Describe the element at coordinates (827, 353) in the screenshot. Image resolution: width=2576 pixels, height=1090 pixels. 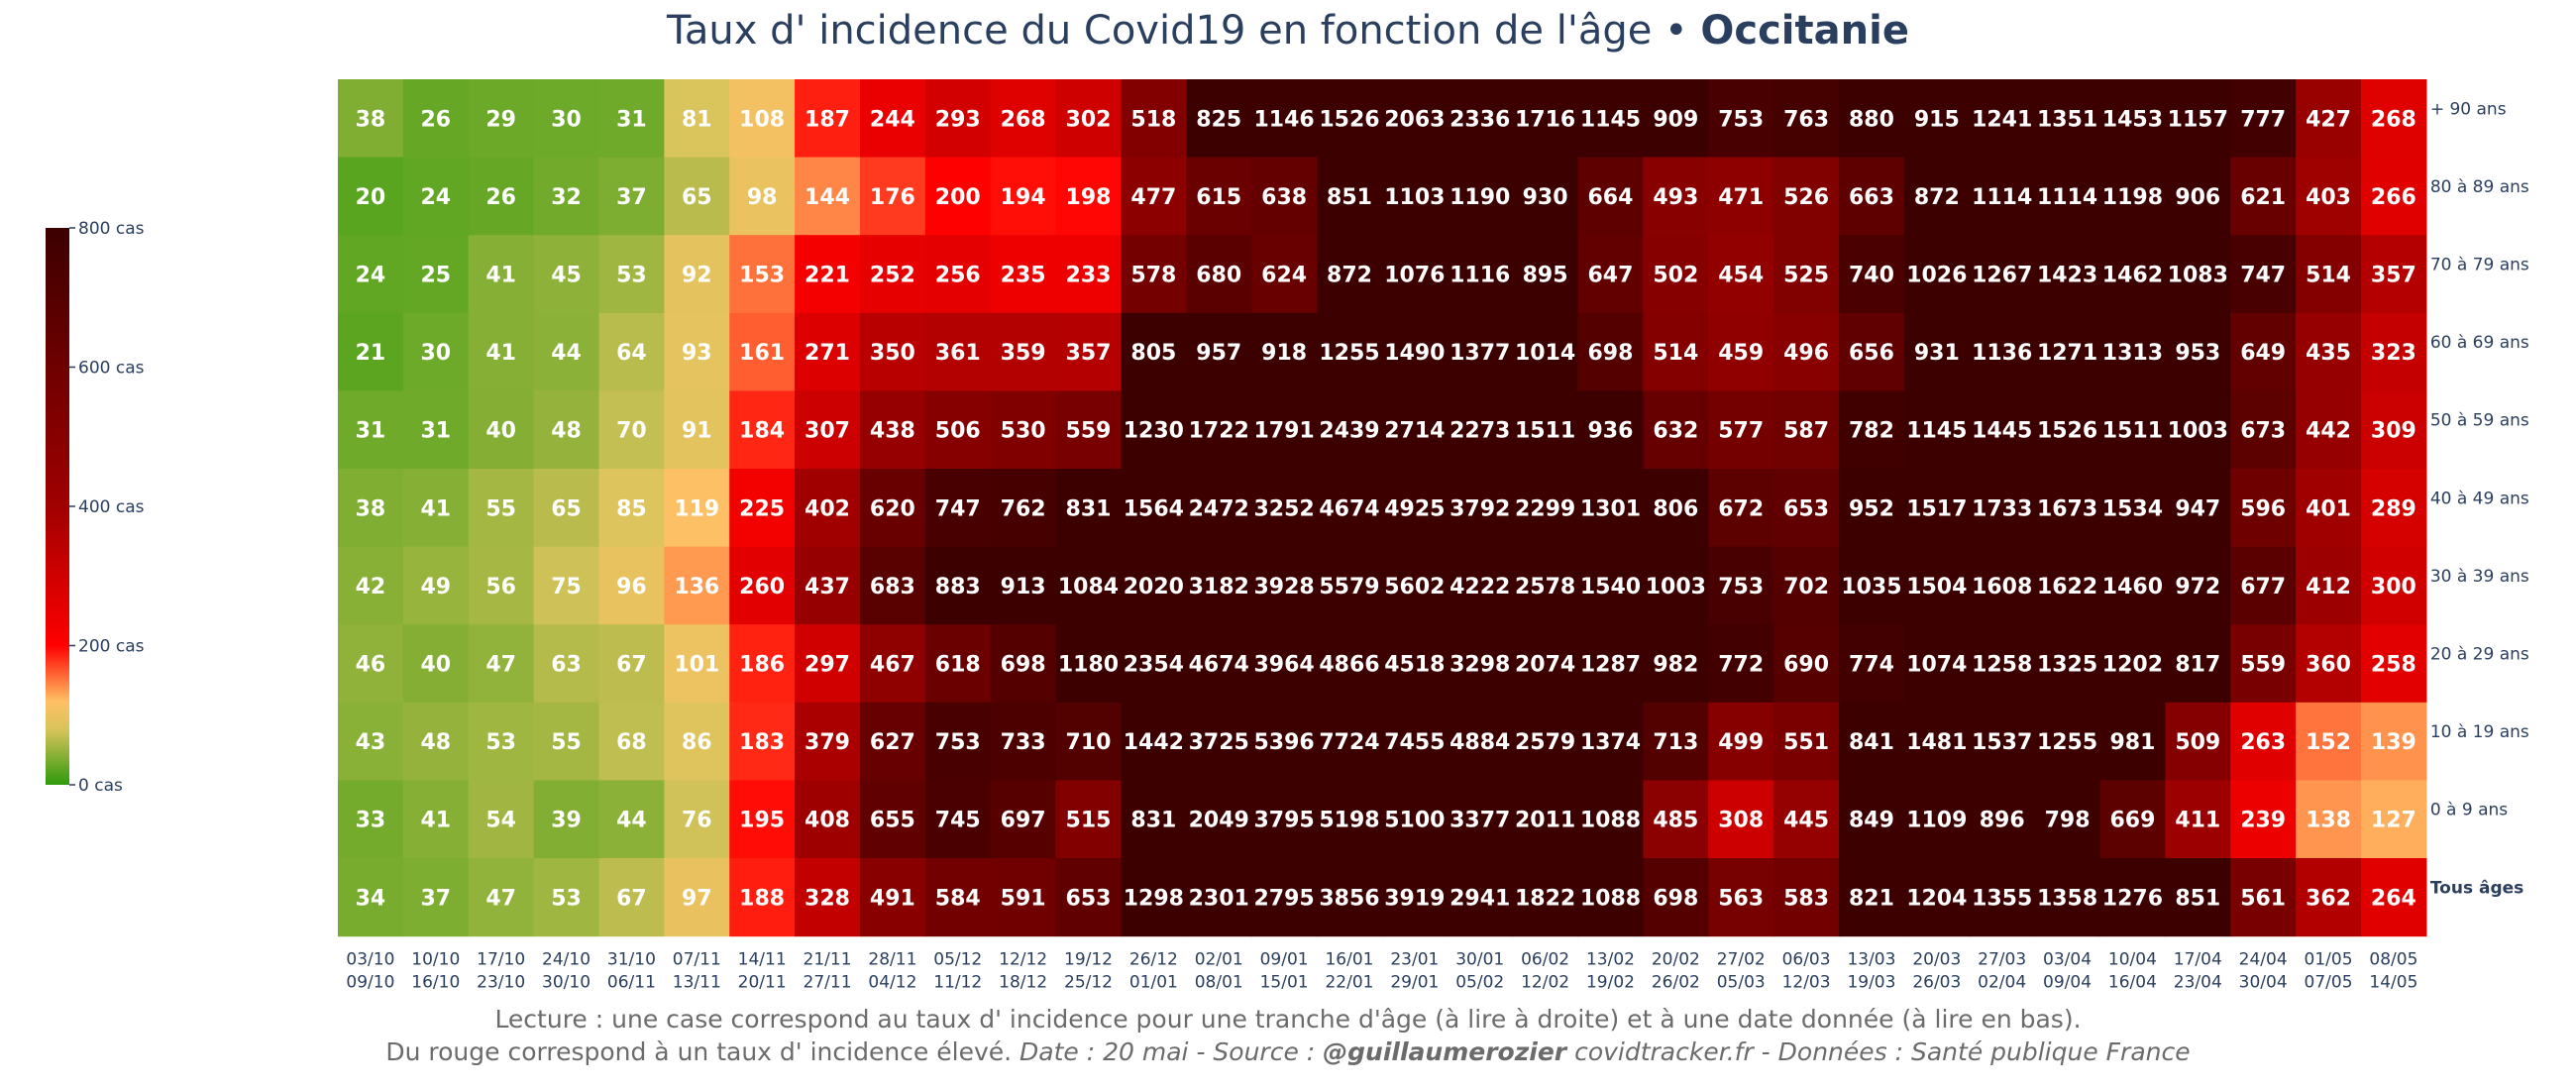
I see `cell-value-label: 271` at that location.